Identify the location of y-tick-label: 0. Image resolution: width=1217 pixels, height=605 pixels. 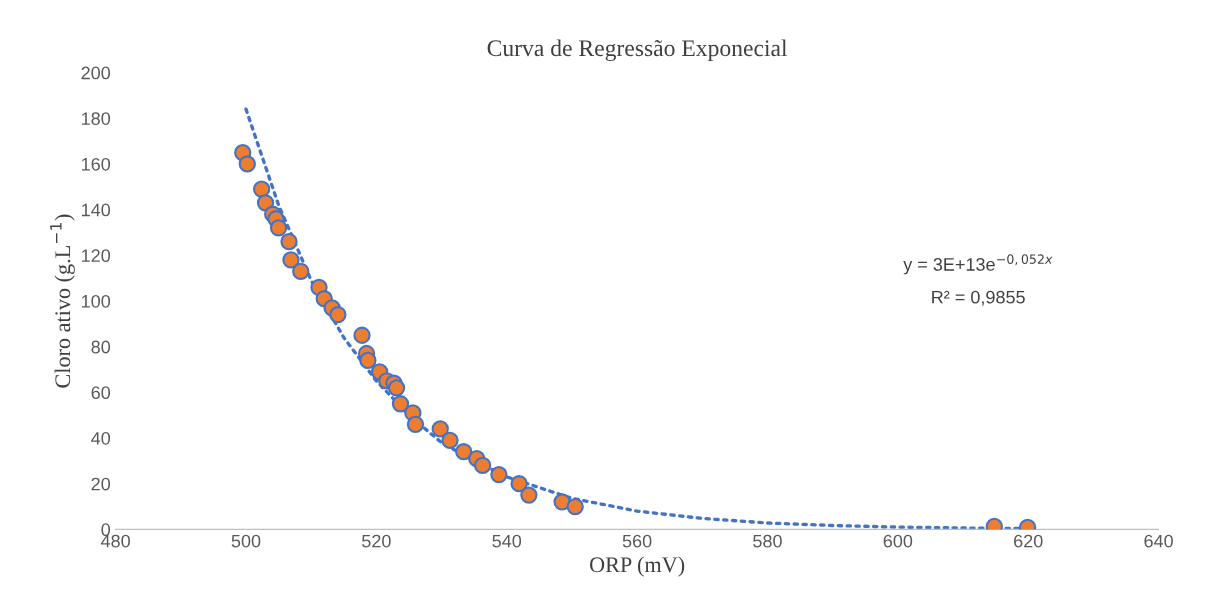
(106, 530).